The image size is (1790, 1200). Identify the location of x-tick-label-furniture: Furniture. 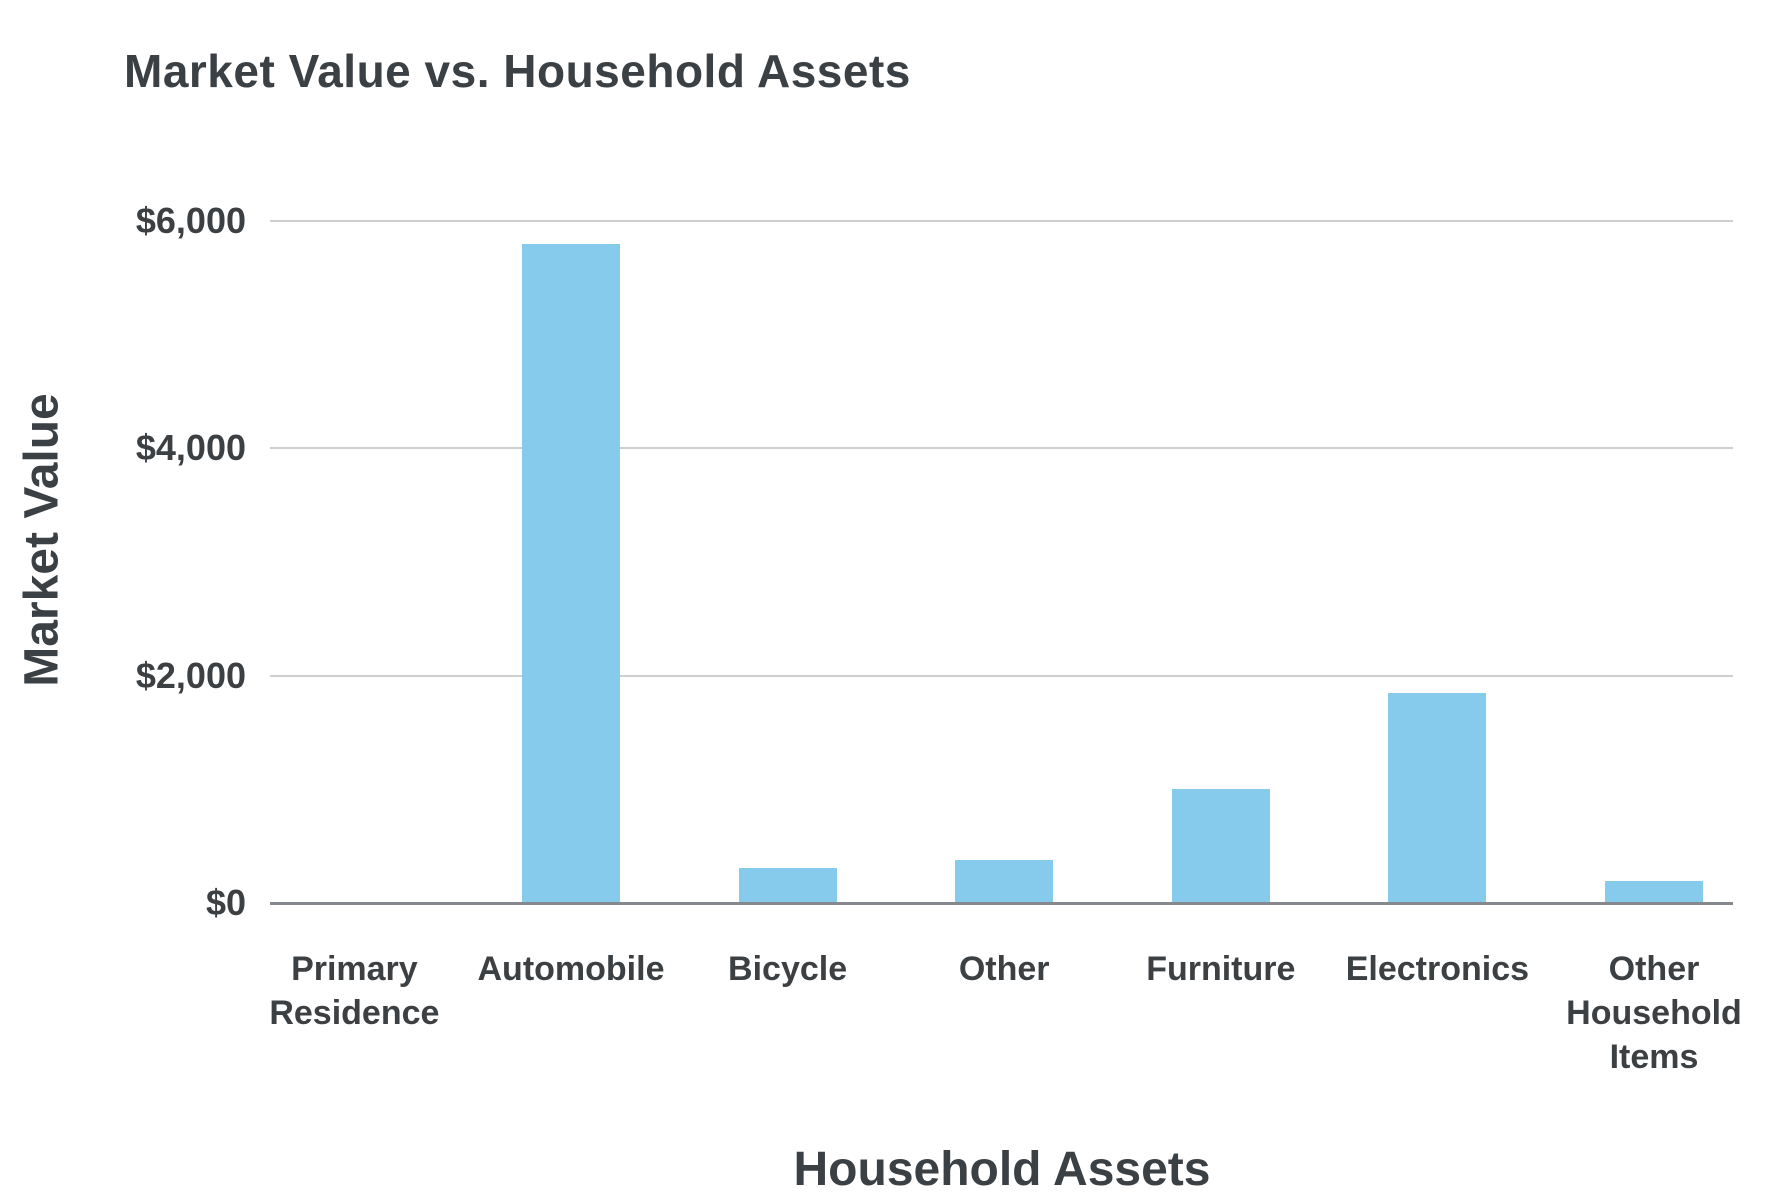
(1221, 969).